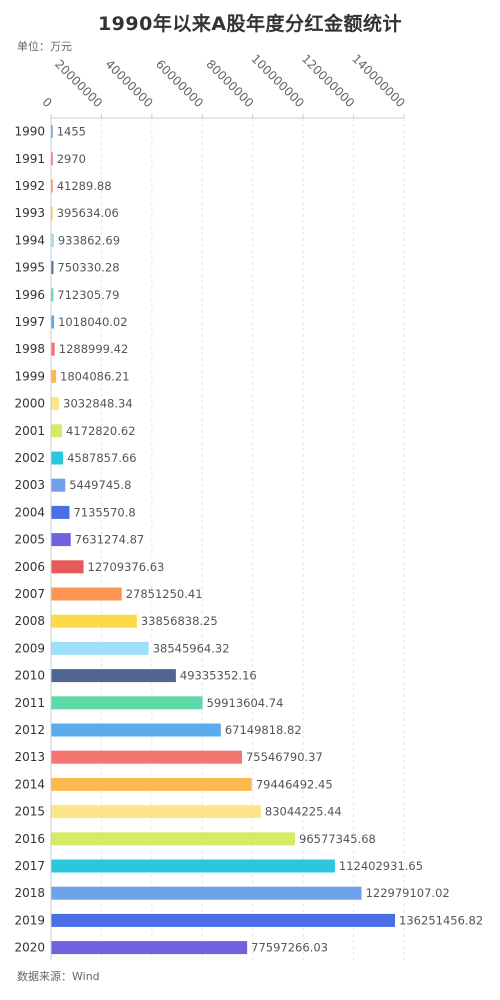 This screenshot has height=1000, width=500. What do you see at coordinates (88, 295) in the screenshot?
I see `data-label: 712305.79` at bounding box center [88, 295].